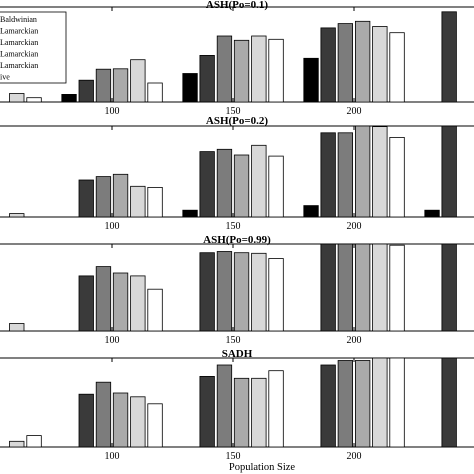 This screenshot has height=474, width=474. Describe the element at coordinates (18, 19) in the screenshot. I see `legend-entry: Baldwinian` at that location.